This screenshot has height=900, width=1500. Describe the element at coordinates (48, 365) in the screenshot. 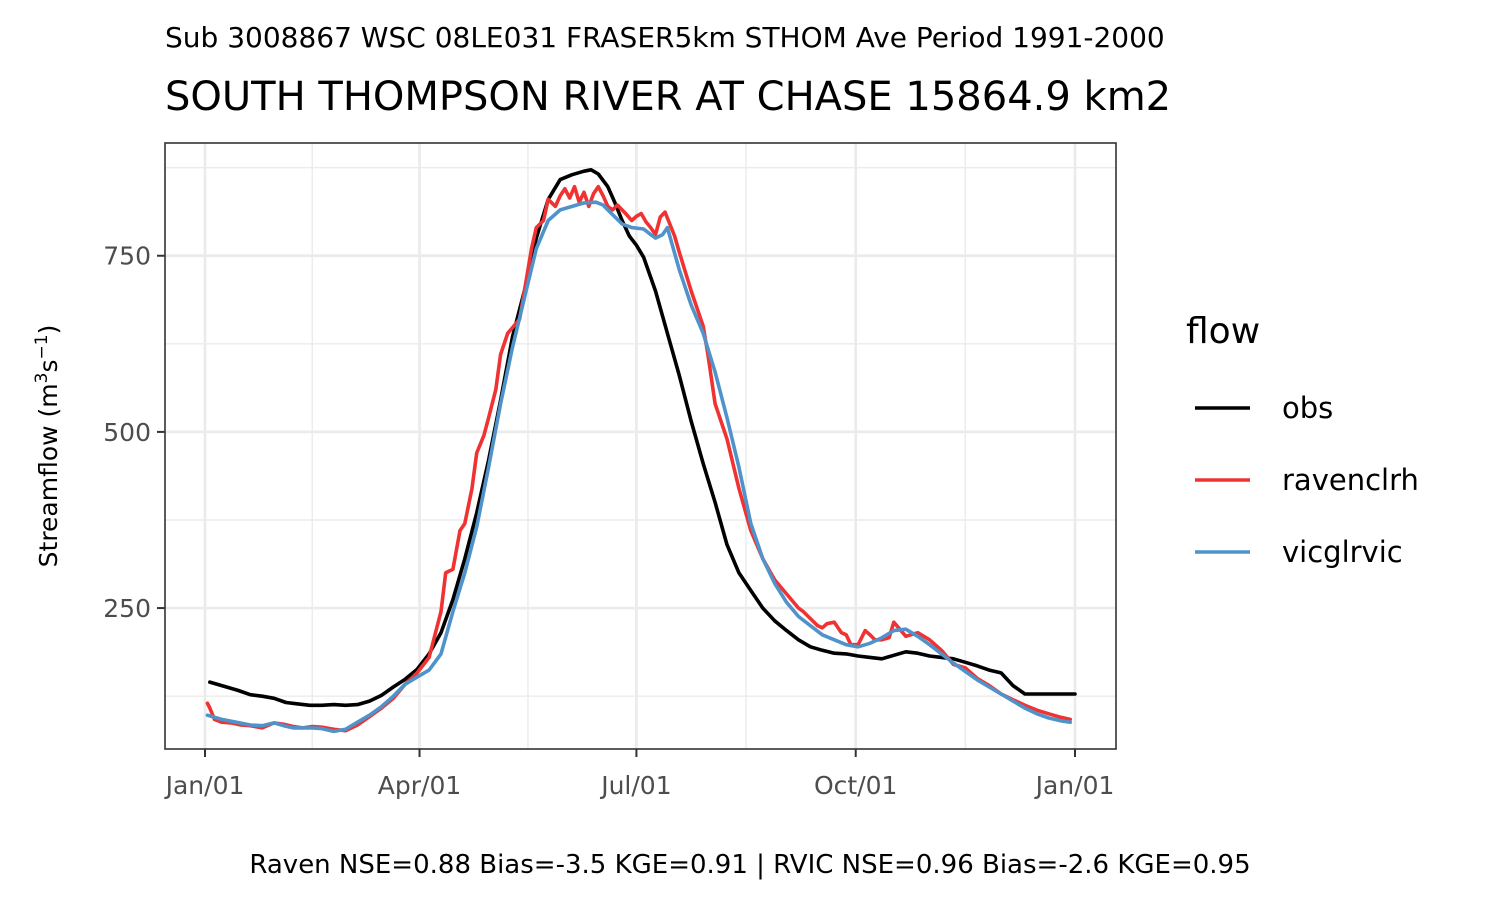

I see `y-axis-title-mid: s` at that location.